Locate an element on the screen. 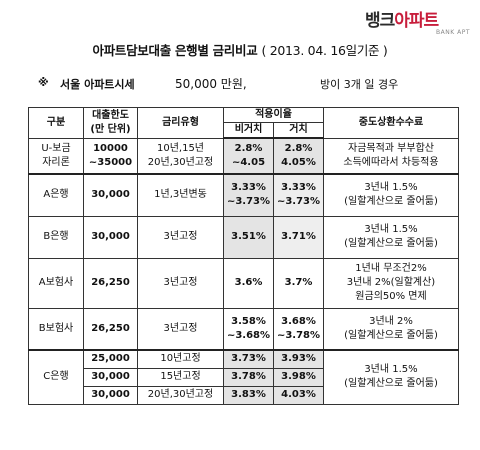 The height and width of the screenshot is (450, 480). header-deferred: 거치 is located at coordinates (298, 130).